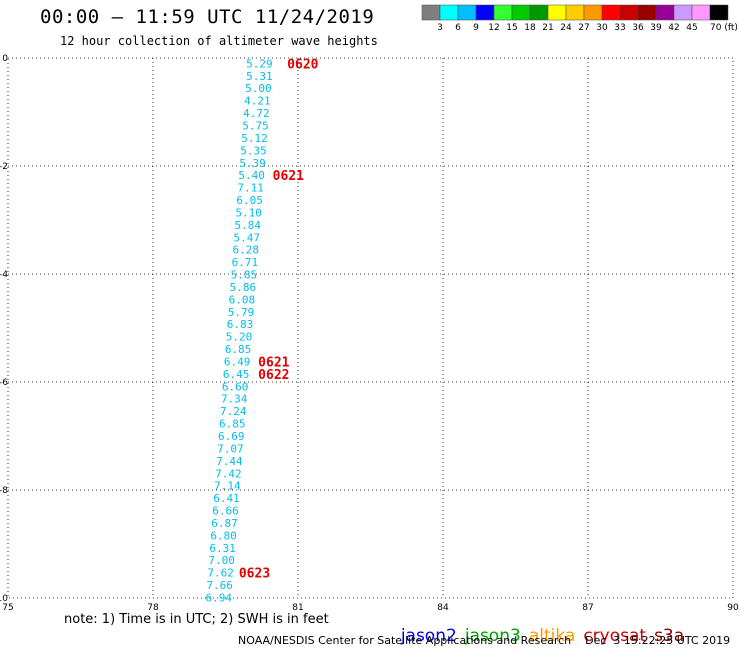  What do you see at coordinates (258, 88) in the screenshot?
I see `wave-height-point: 5.00` at bounding box center [258, 88].